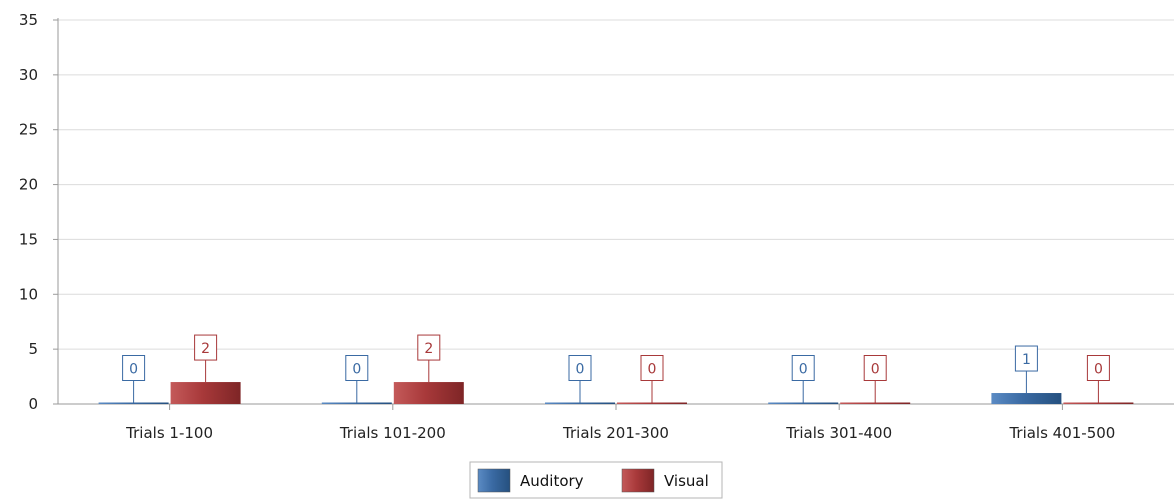 This screenshot has width=1174, height=500. I want to click on y-tick-label: 10, so click(28, 294).